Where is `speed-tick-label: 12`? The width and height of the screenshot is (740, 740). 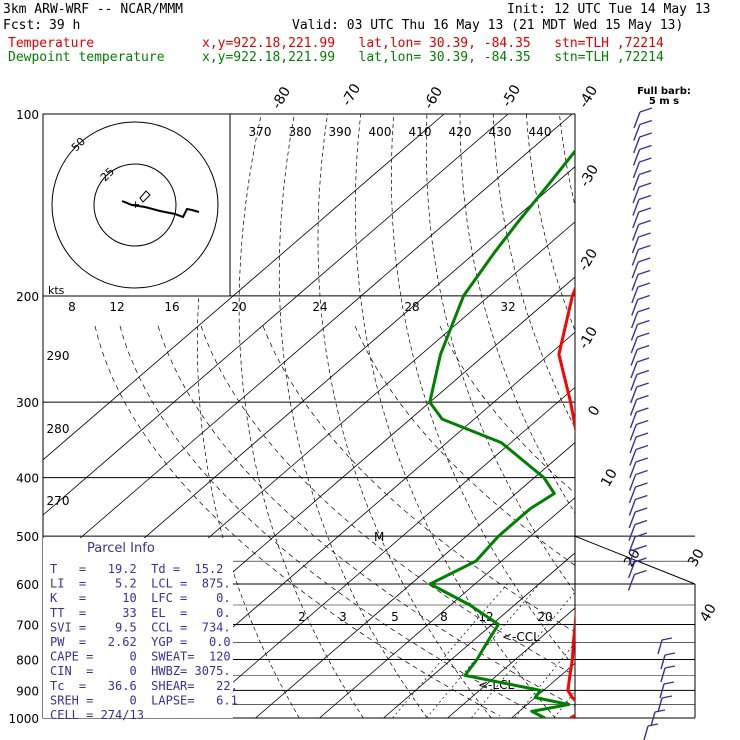
speed-tick-label: 12 is located at coordinates (116, 307).